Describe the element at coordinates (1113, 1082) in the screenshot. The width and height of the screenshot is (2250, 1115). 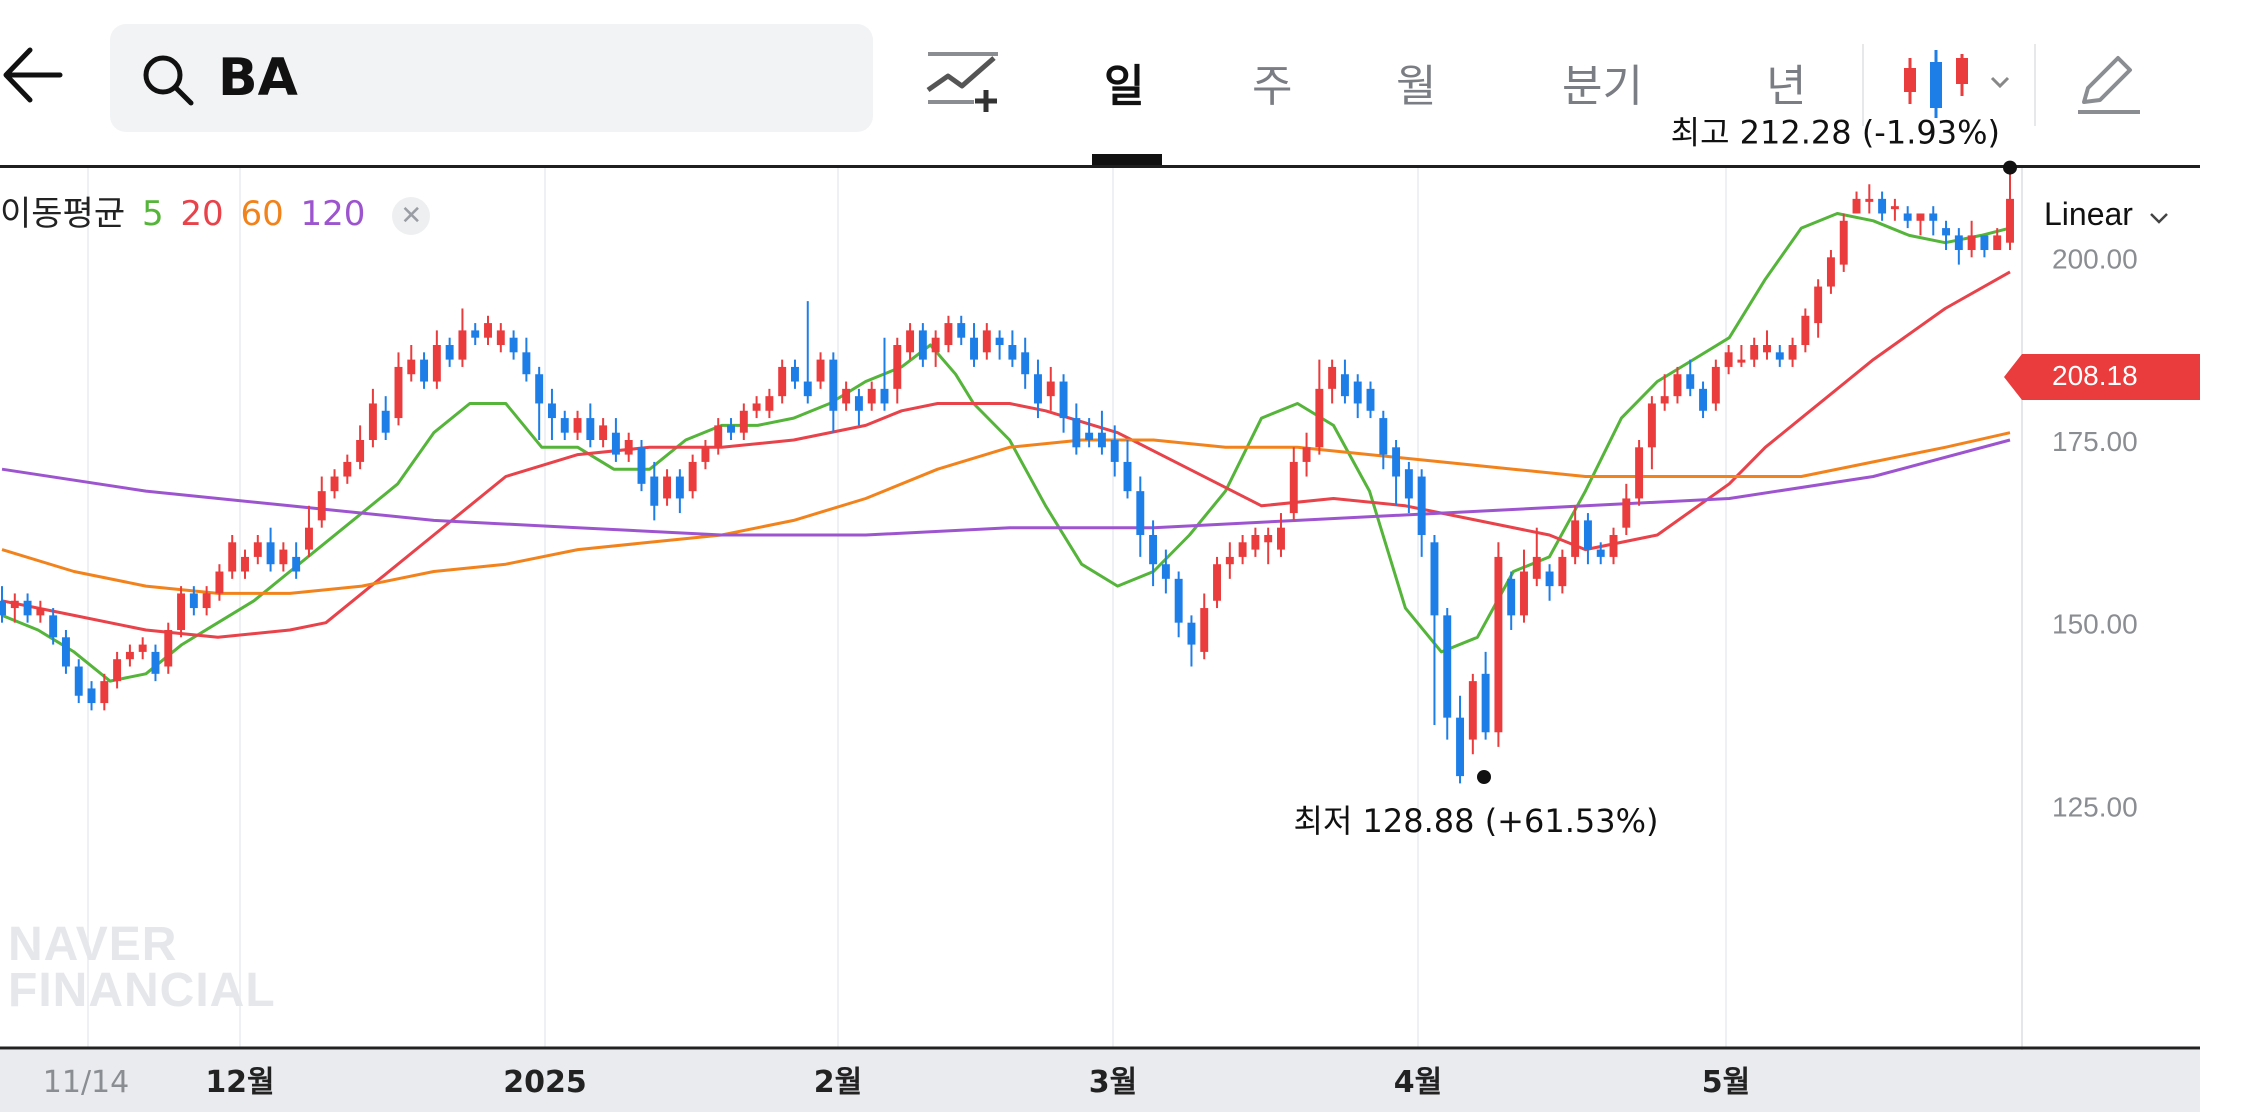
I see `x-tick-label: 3월` at that location.